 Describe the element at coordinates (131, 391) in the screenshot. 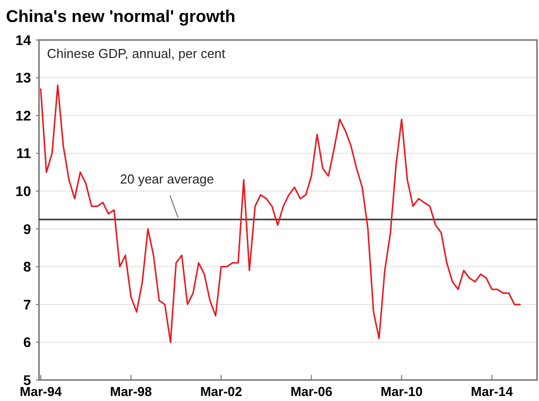

I see `x-tick-label: Mar-98` at that location.